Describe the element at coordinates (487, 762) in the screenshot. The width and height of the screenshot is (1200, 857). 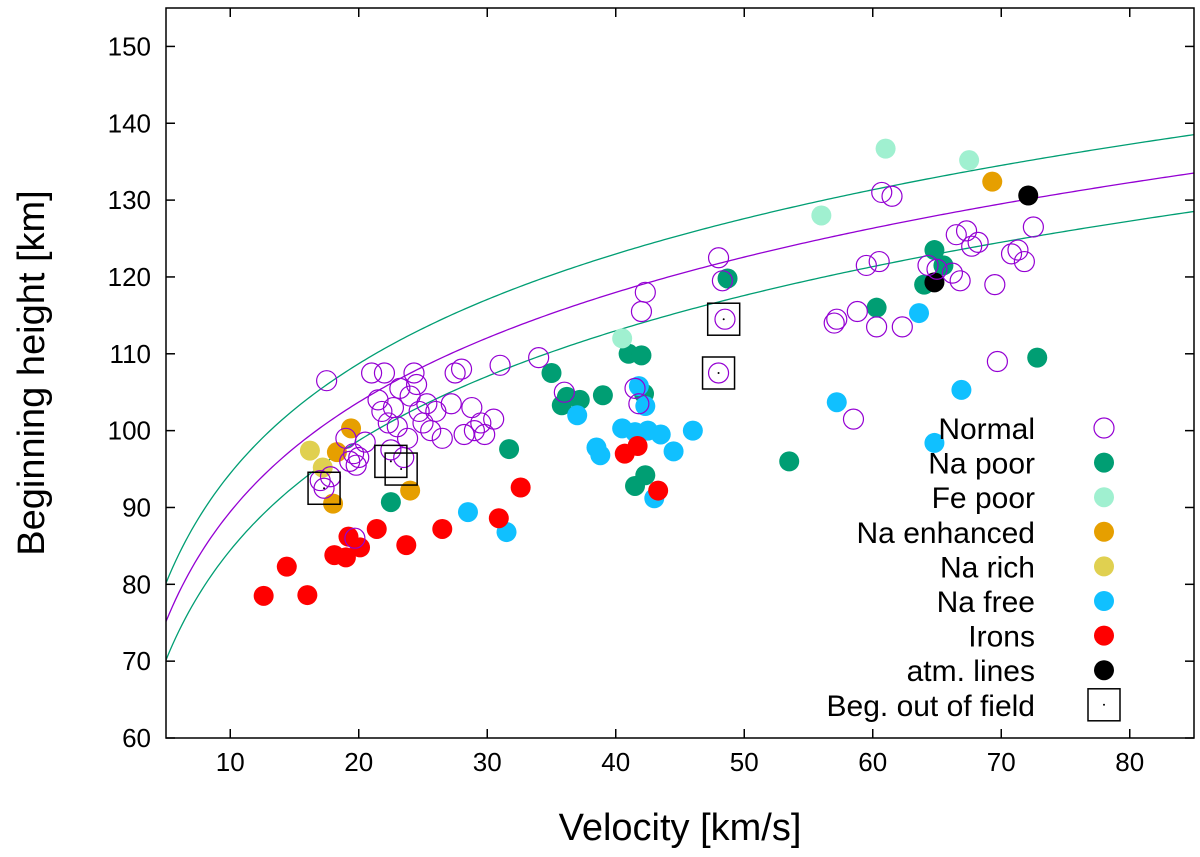
I see `x-tick-label: 30` at that location.